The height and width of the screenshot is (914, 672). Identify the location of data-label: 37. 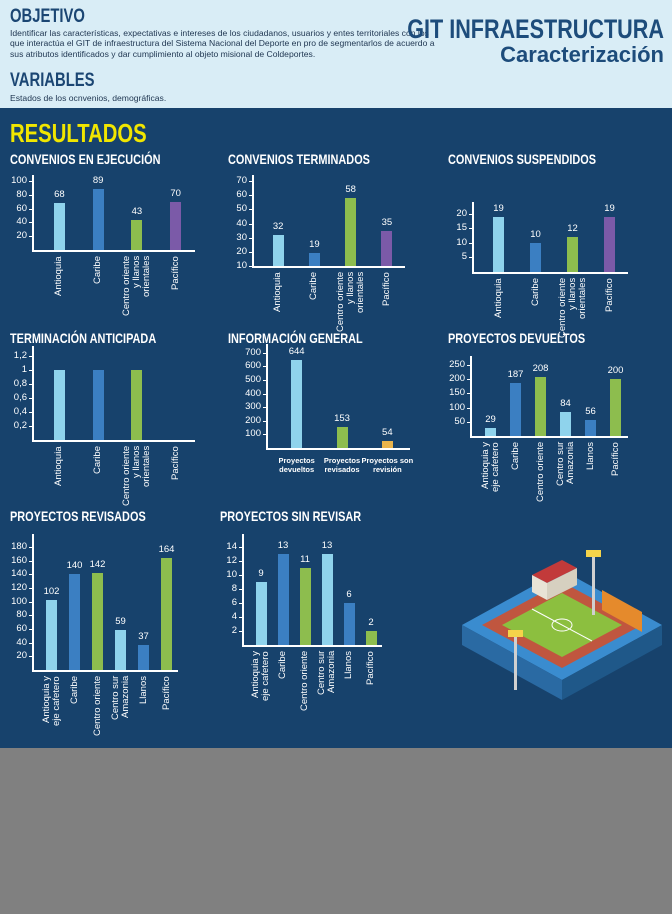
(143, 636).